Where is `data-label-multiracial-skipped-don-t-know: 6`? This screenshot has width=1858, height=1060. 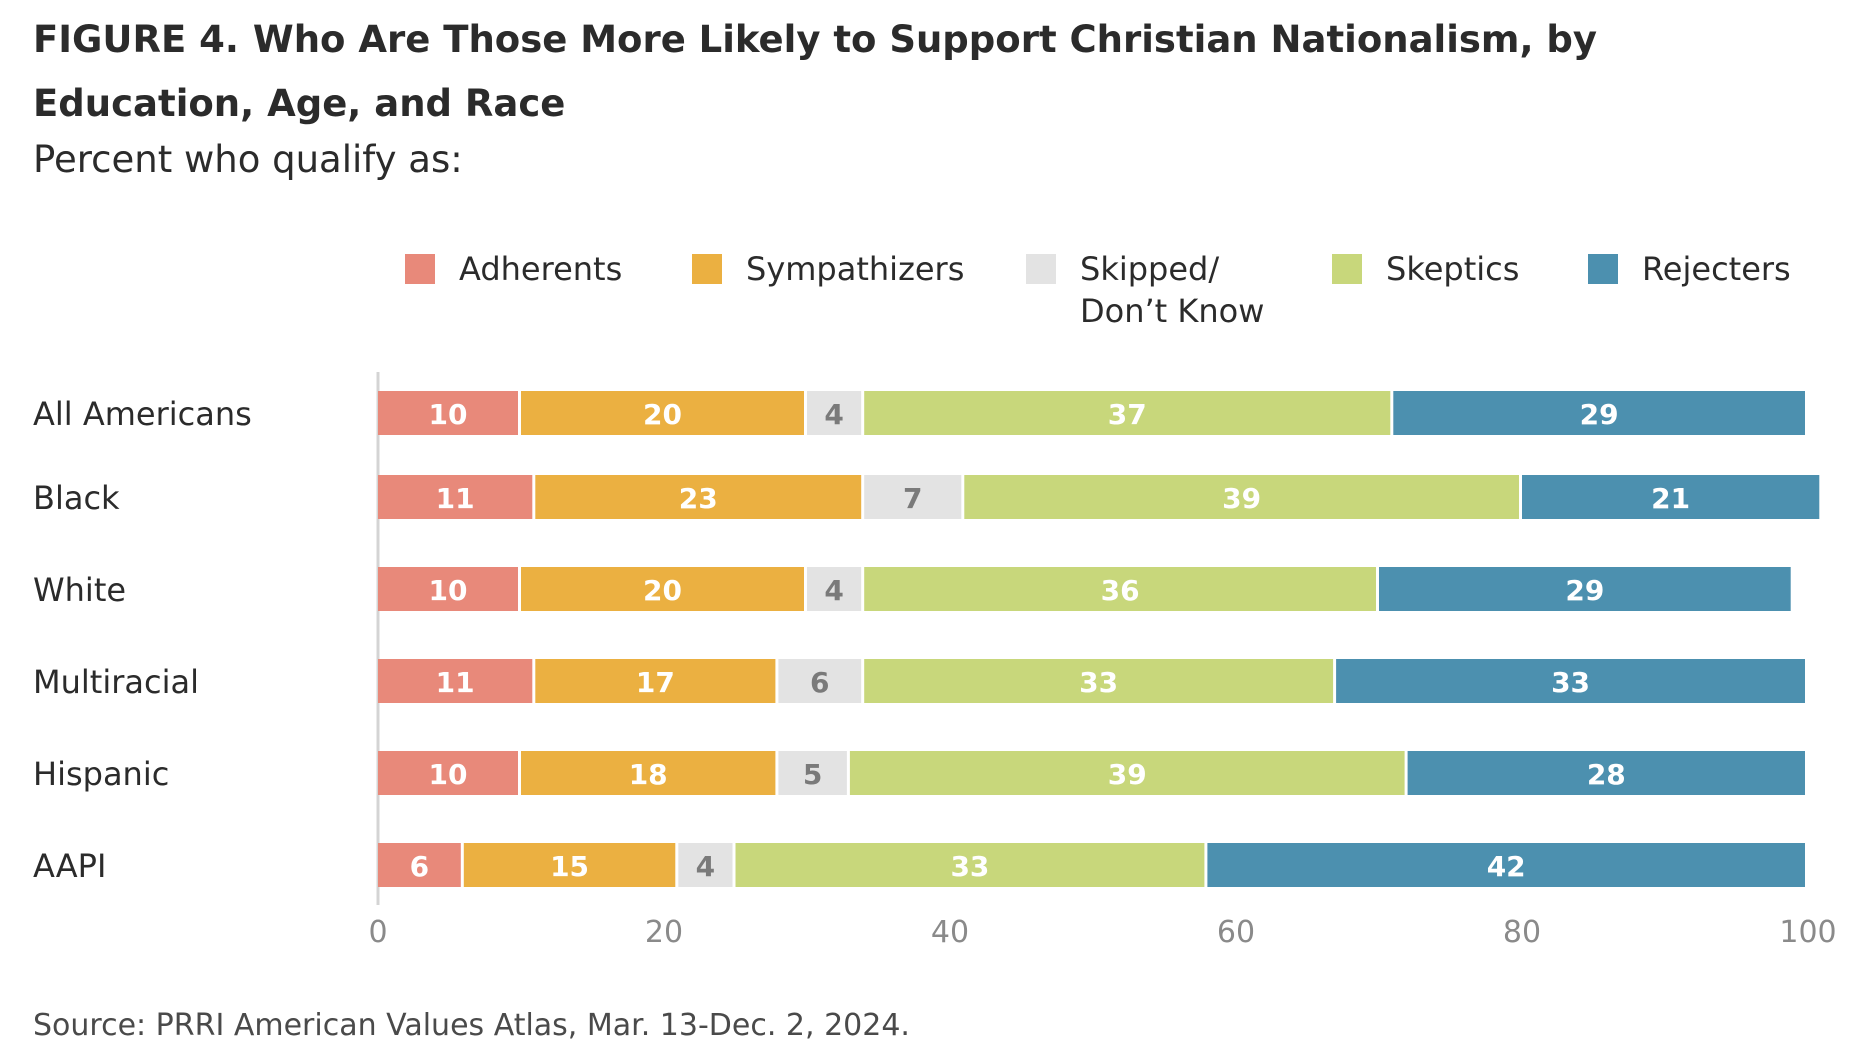 data-label-multiracial-skipped-don-t-know: 6 is located at coordinates (819, 682).